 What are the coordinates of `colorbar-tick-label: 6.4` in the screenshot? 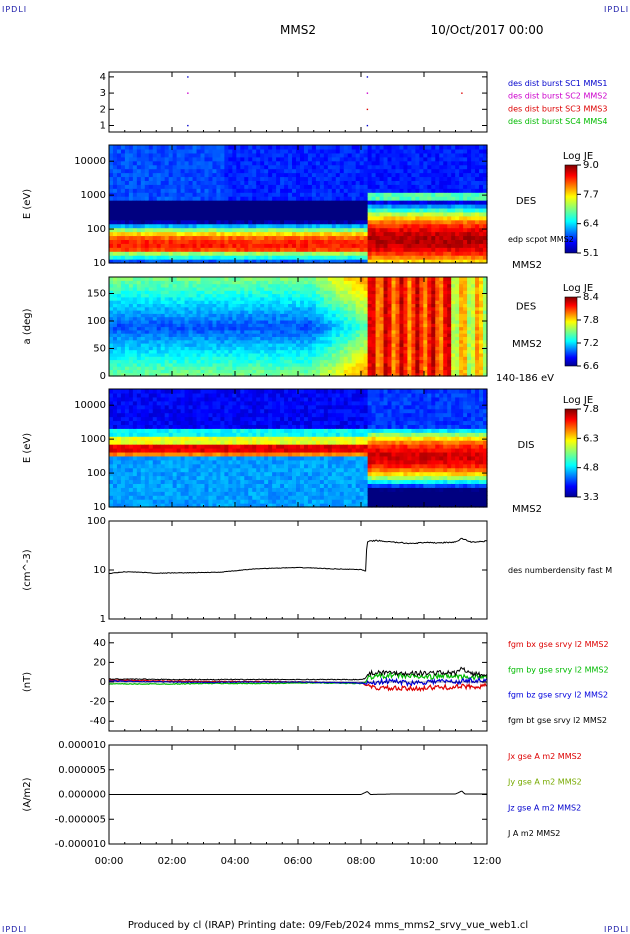 It's located at (591, 224).